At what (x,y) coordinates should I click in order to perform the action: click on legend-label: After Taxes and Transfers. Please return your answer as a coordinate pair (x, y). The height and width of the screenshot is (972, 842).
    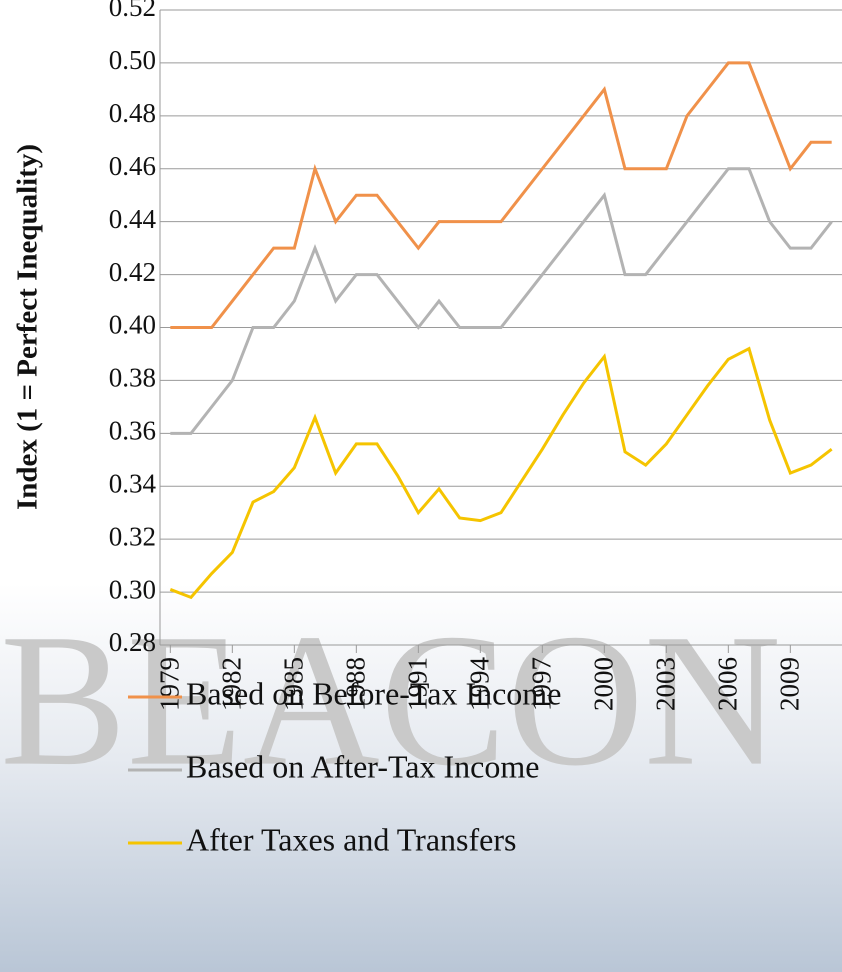
    Looking at the image, I should click on (351, 839).